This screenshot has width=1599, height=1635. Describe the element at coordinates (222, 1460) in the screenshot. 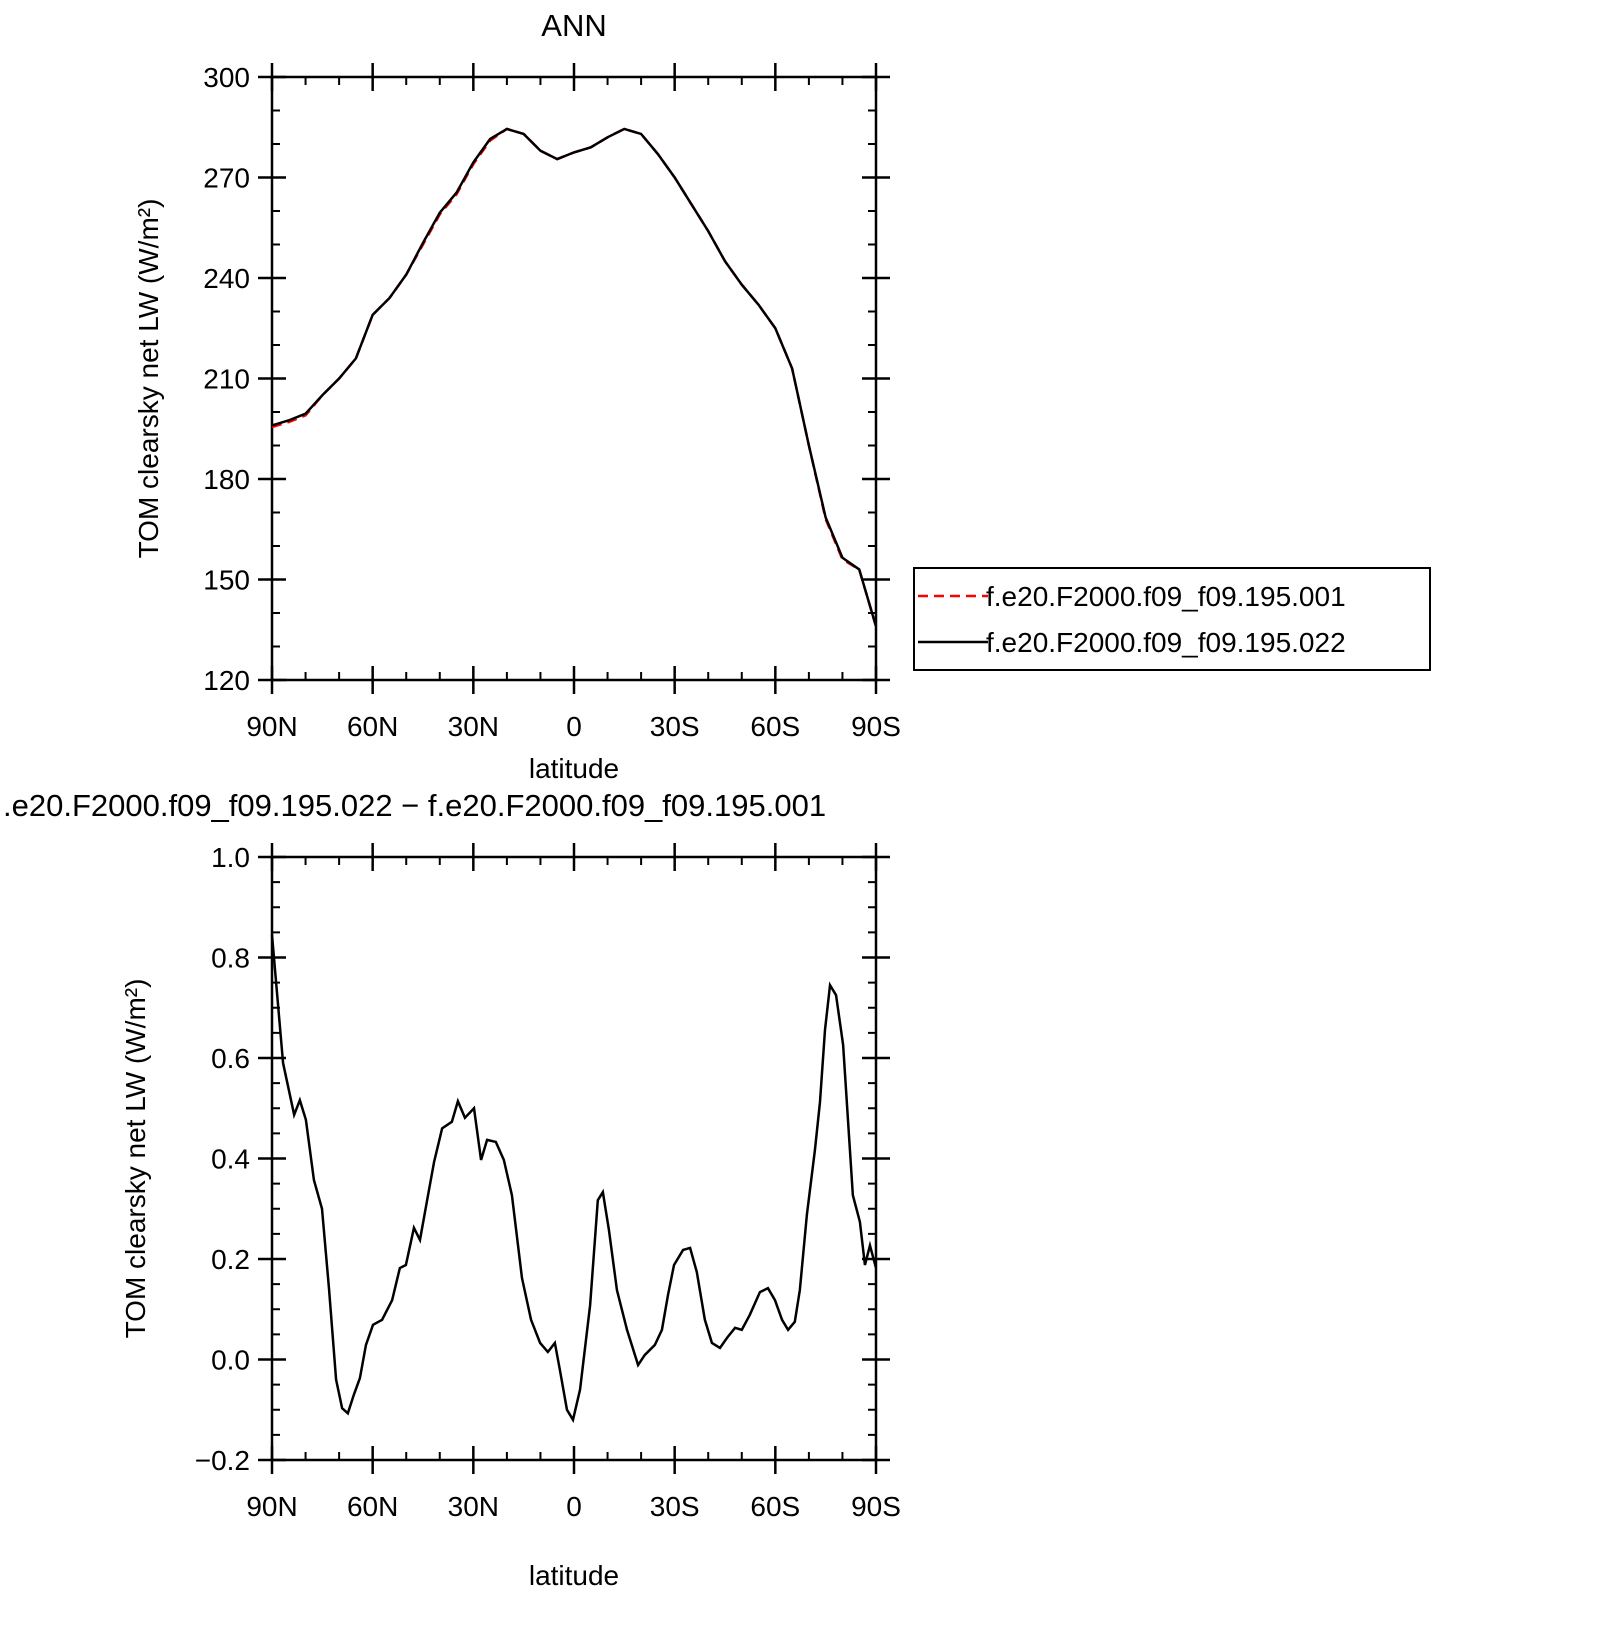

I see `y-tick-label: −0.2` at that location.